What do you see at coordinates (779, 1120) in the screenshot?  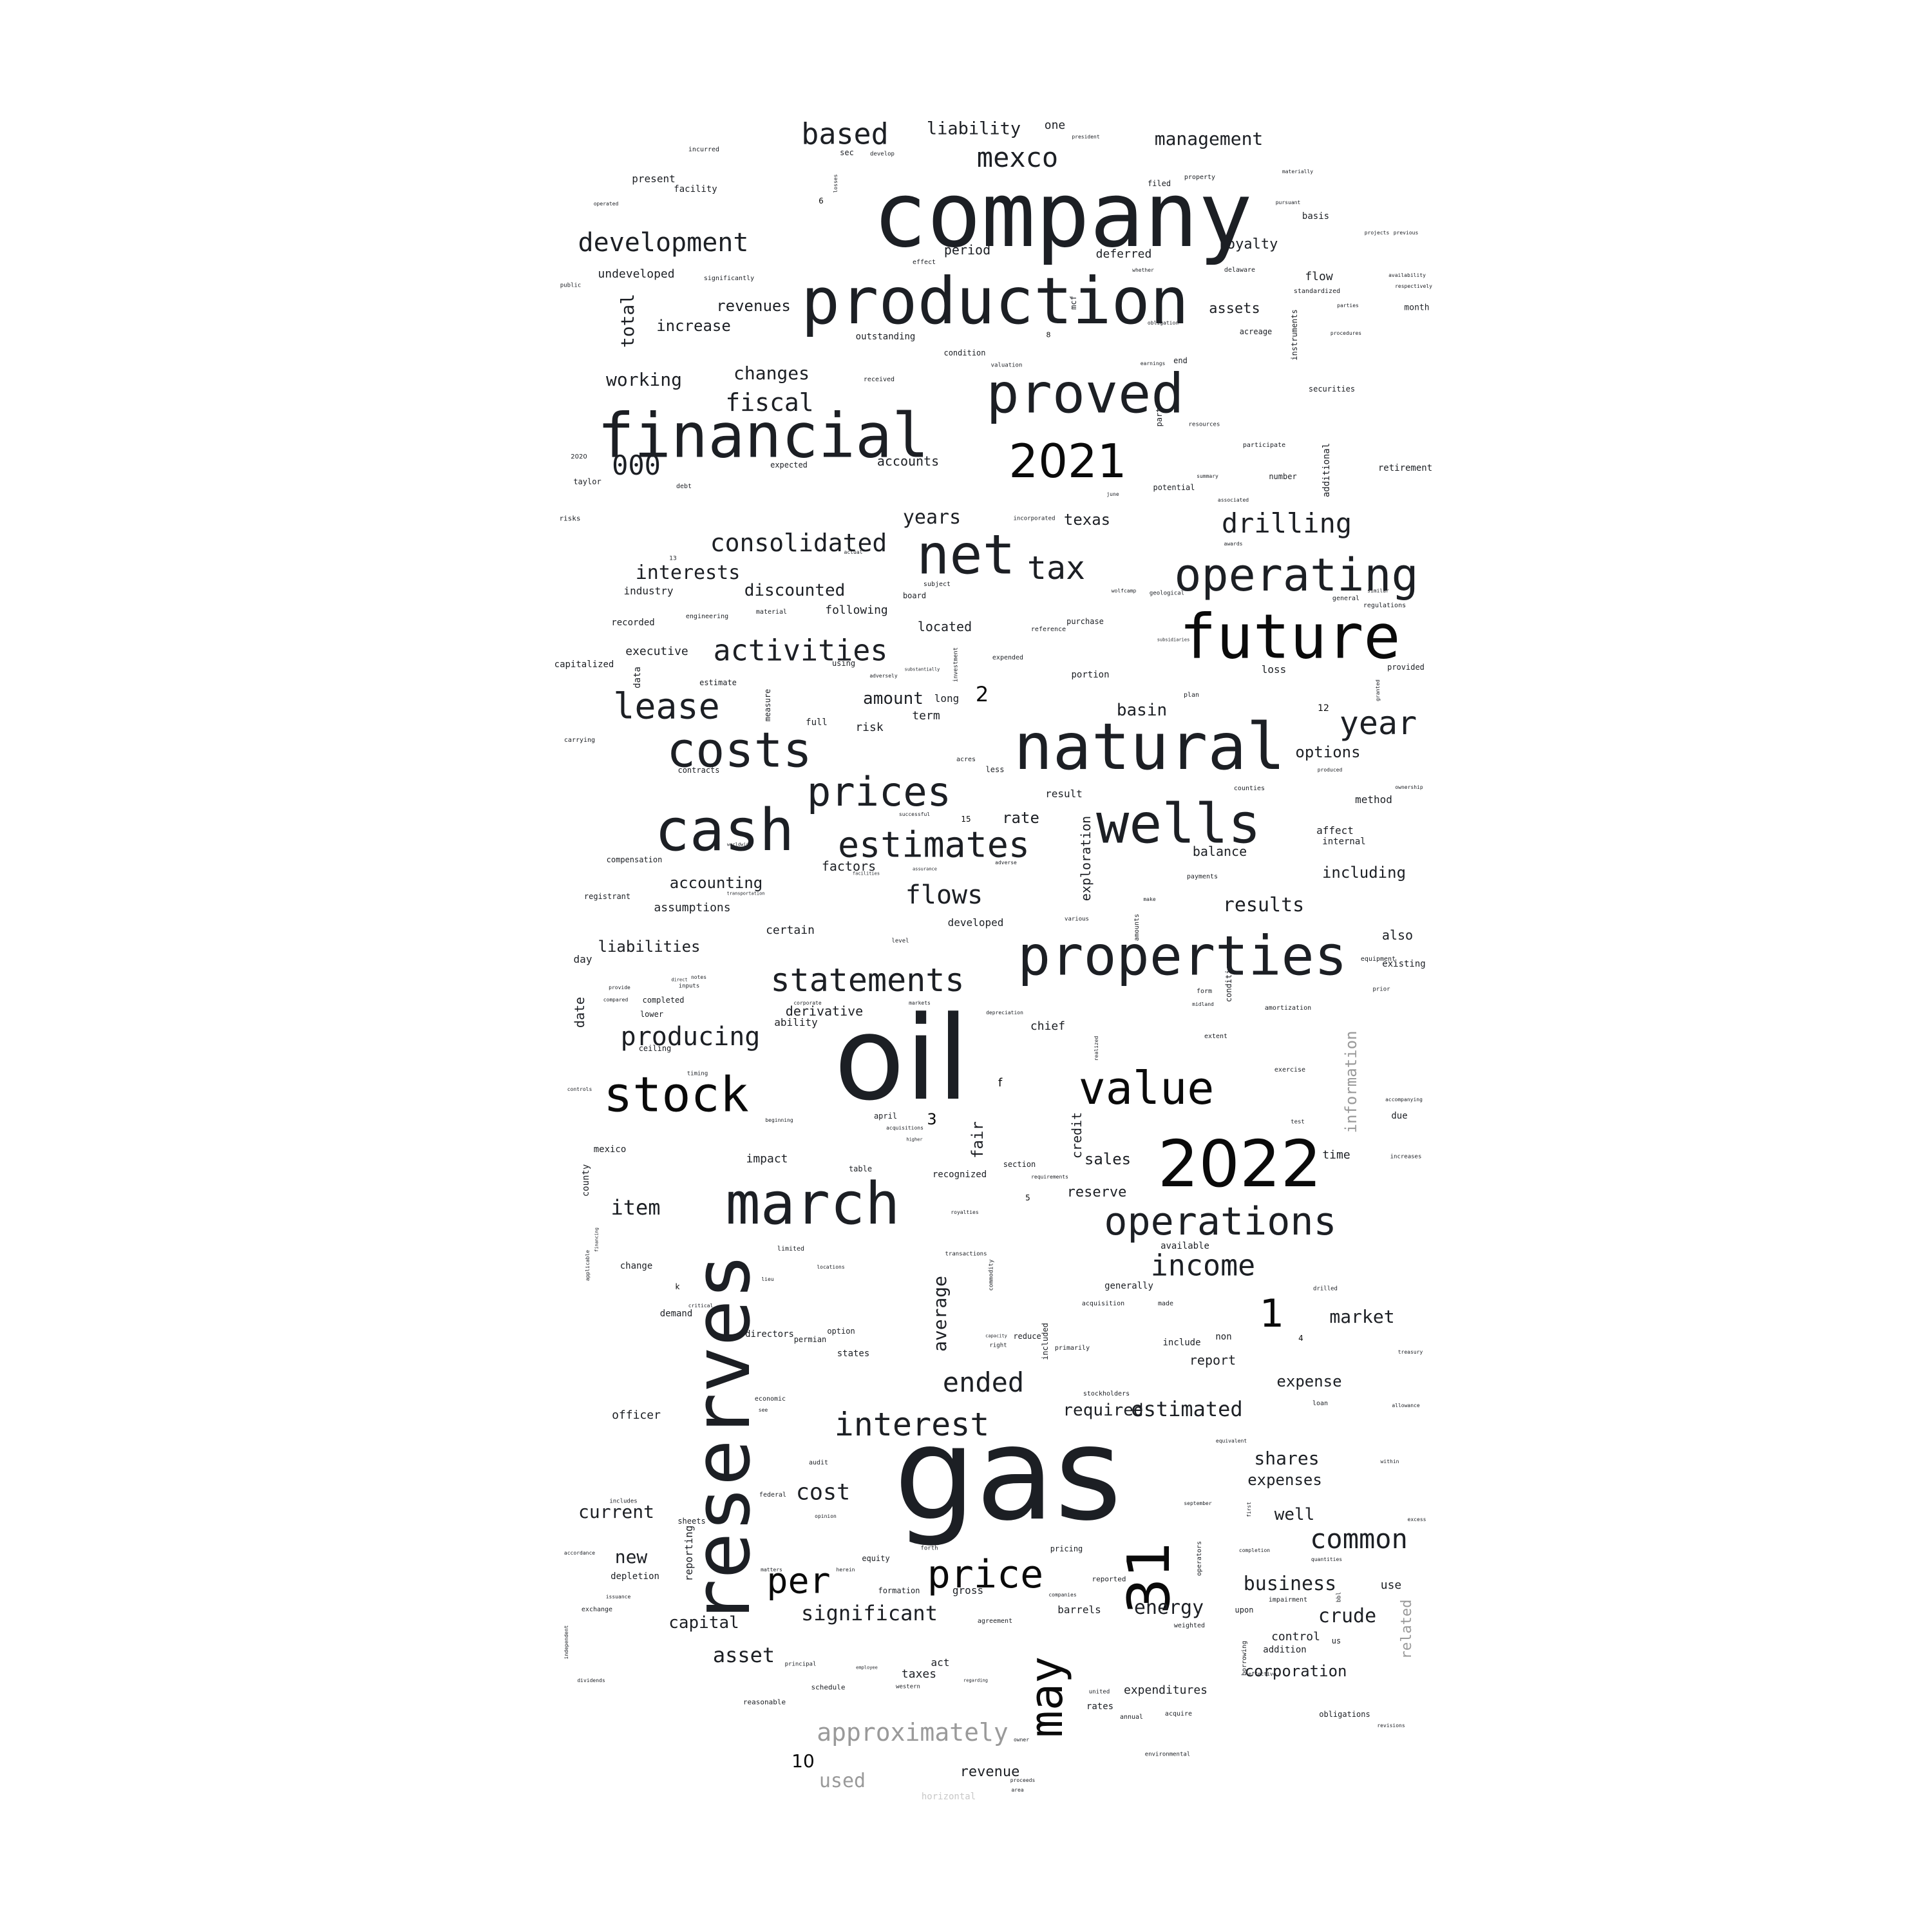 I see `word-beginning: beginning` at bounding box center [779, 1120].